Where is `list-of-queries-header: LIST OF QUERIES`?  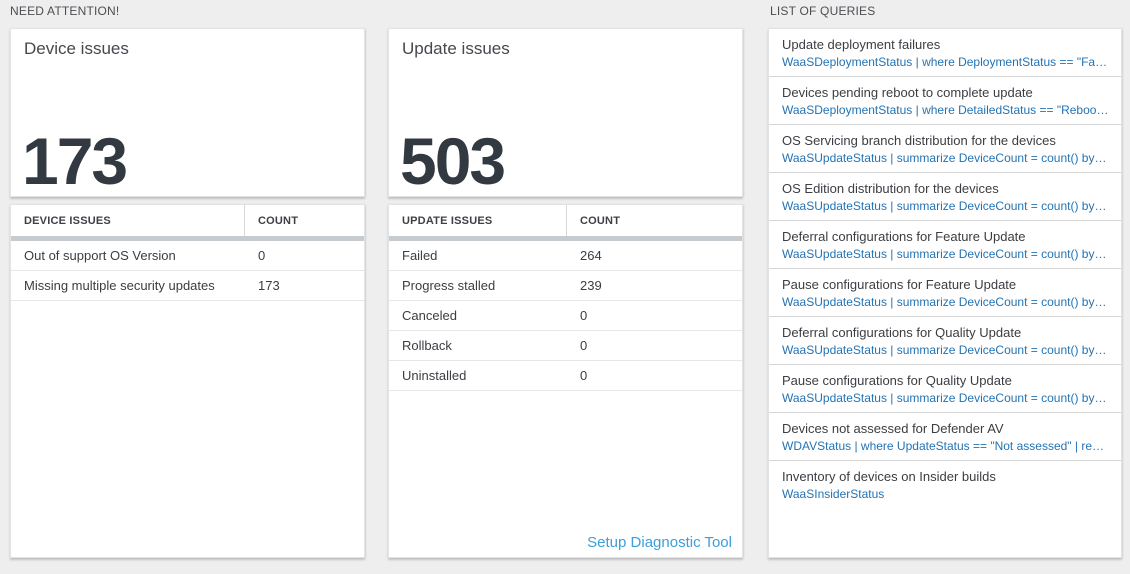 list-of-queries-header: LIST OF QUERIES is located at coordinates (823, 11).